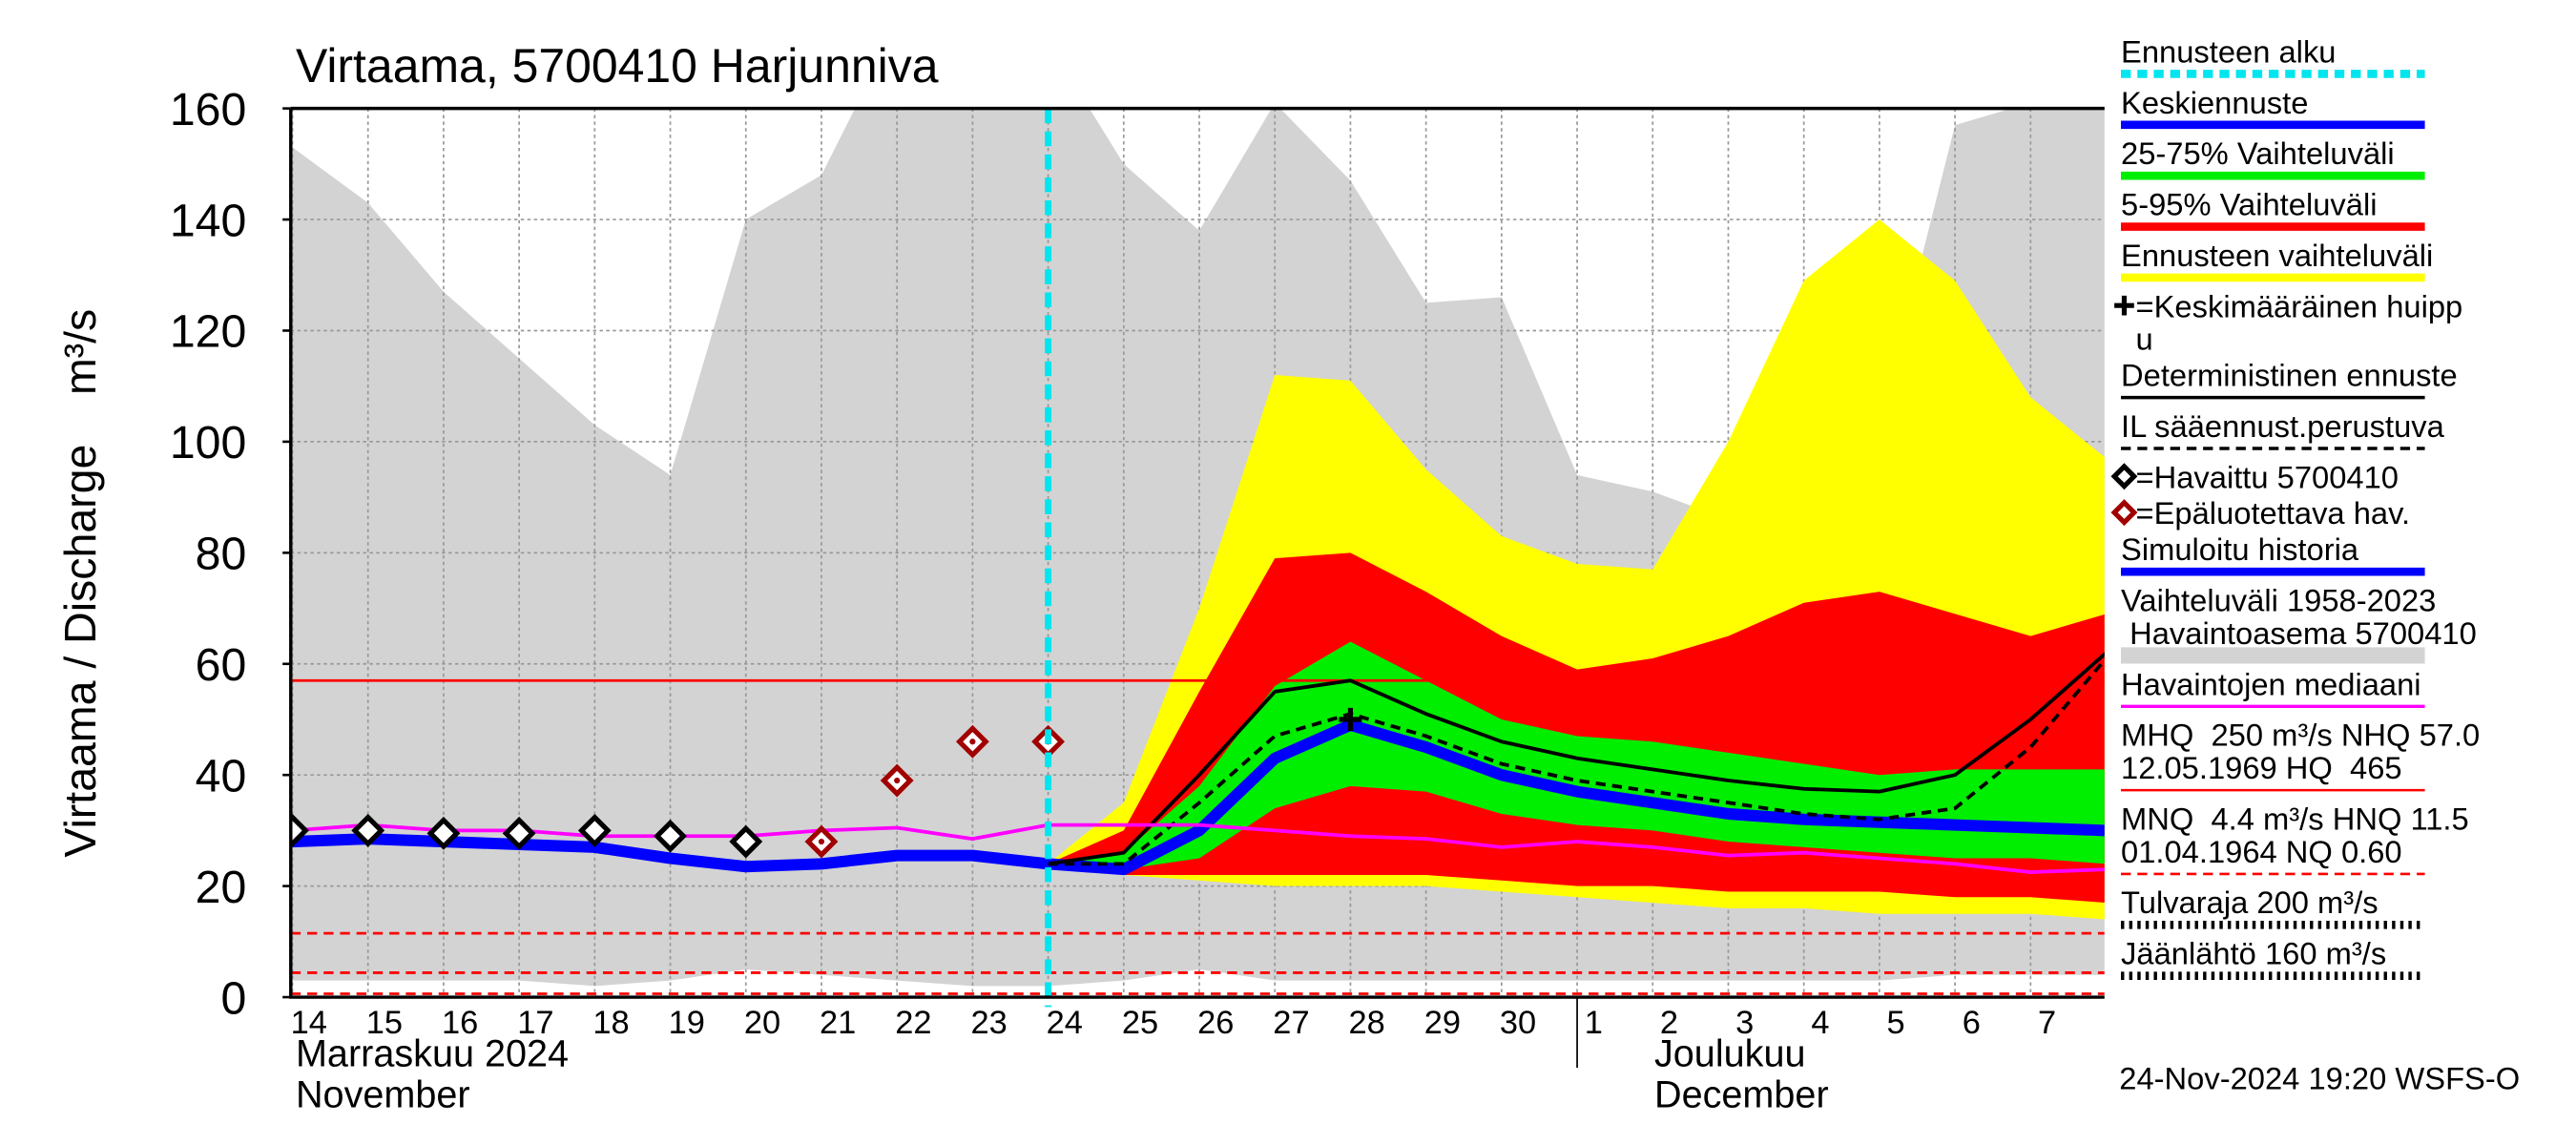 The image size is (2576, 1145). What do you see at coordinates (610, 1023) in the screenshot?
I see `x-tick-label: 18` at bounding box center [610, 1023].